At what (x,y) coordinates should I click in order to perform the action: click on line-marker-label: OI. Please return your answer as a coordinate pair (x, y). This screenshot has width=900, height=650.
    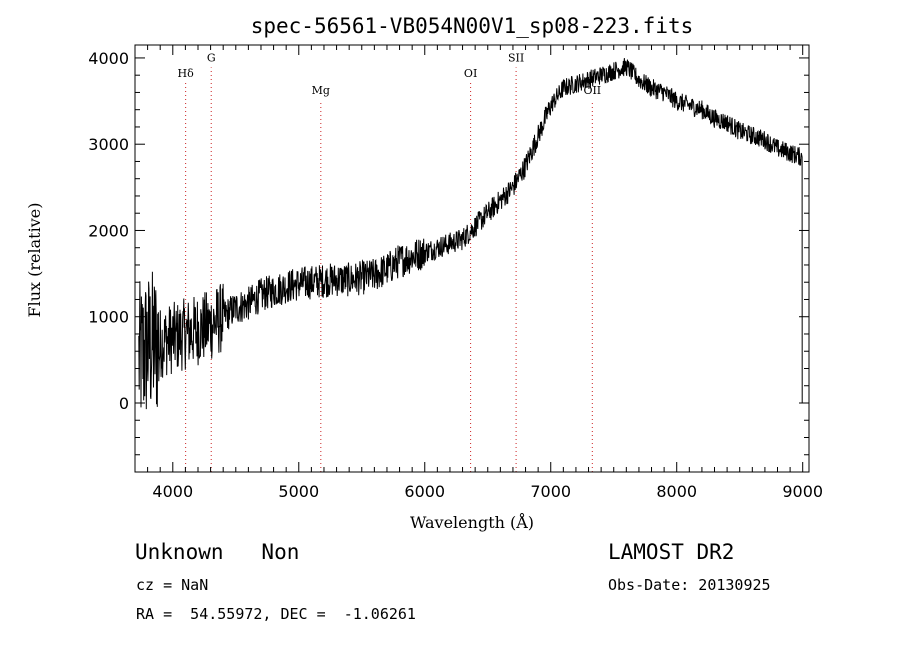
    Looking at the image, I should click on (470, 73).